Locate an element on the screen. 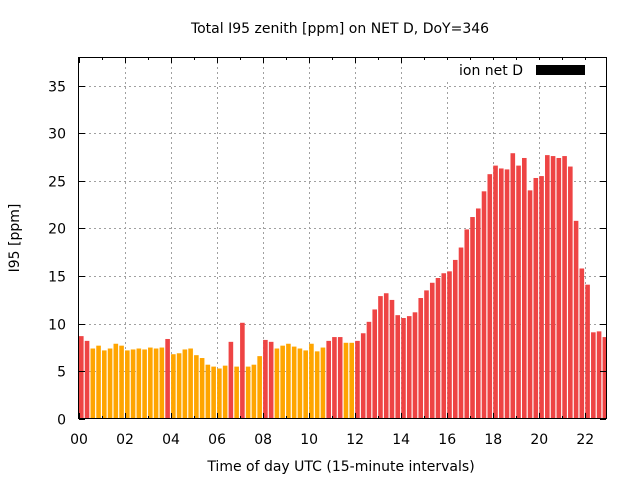 This screenshot has height=480, width=640. x-tick-label: 16 is located at coordinates (447, 440).